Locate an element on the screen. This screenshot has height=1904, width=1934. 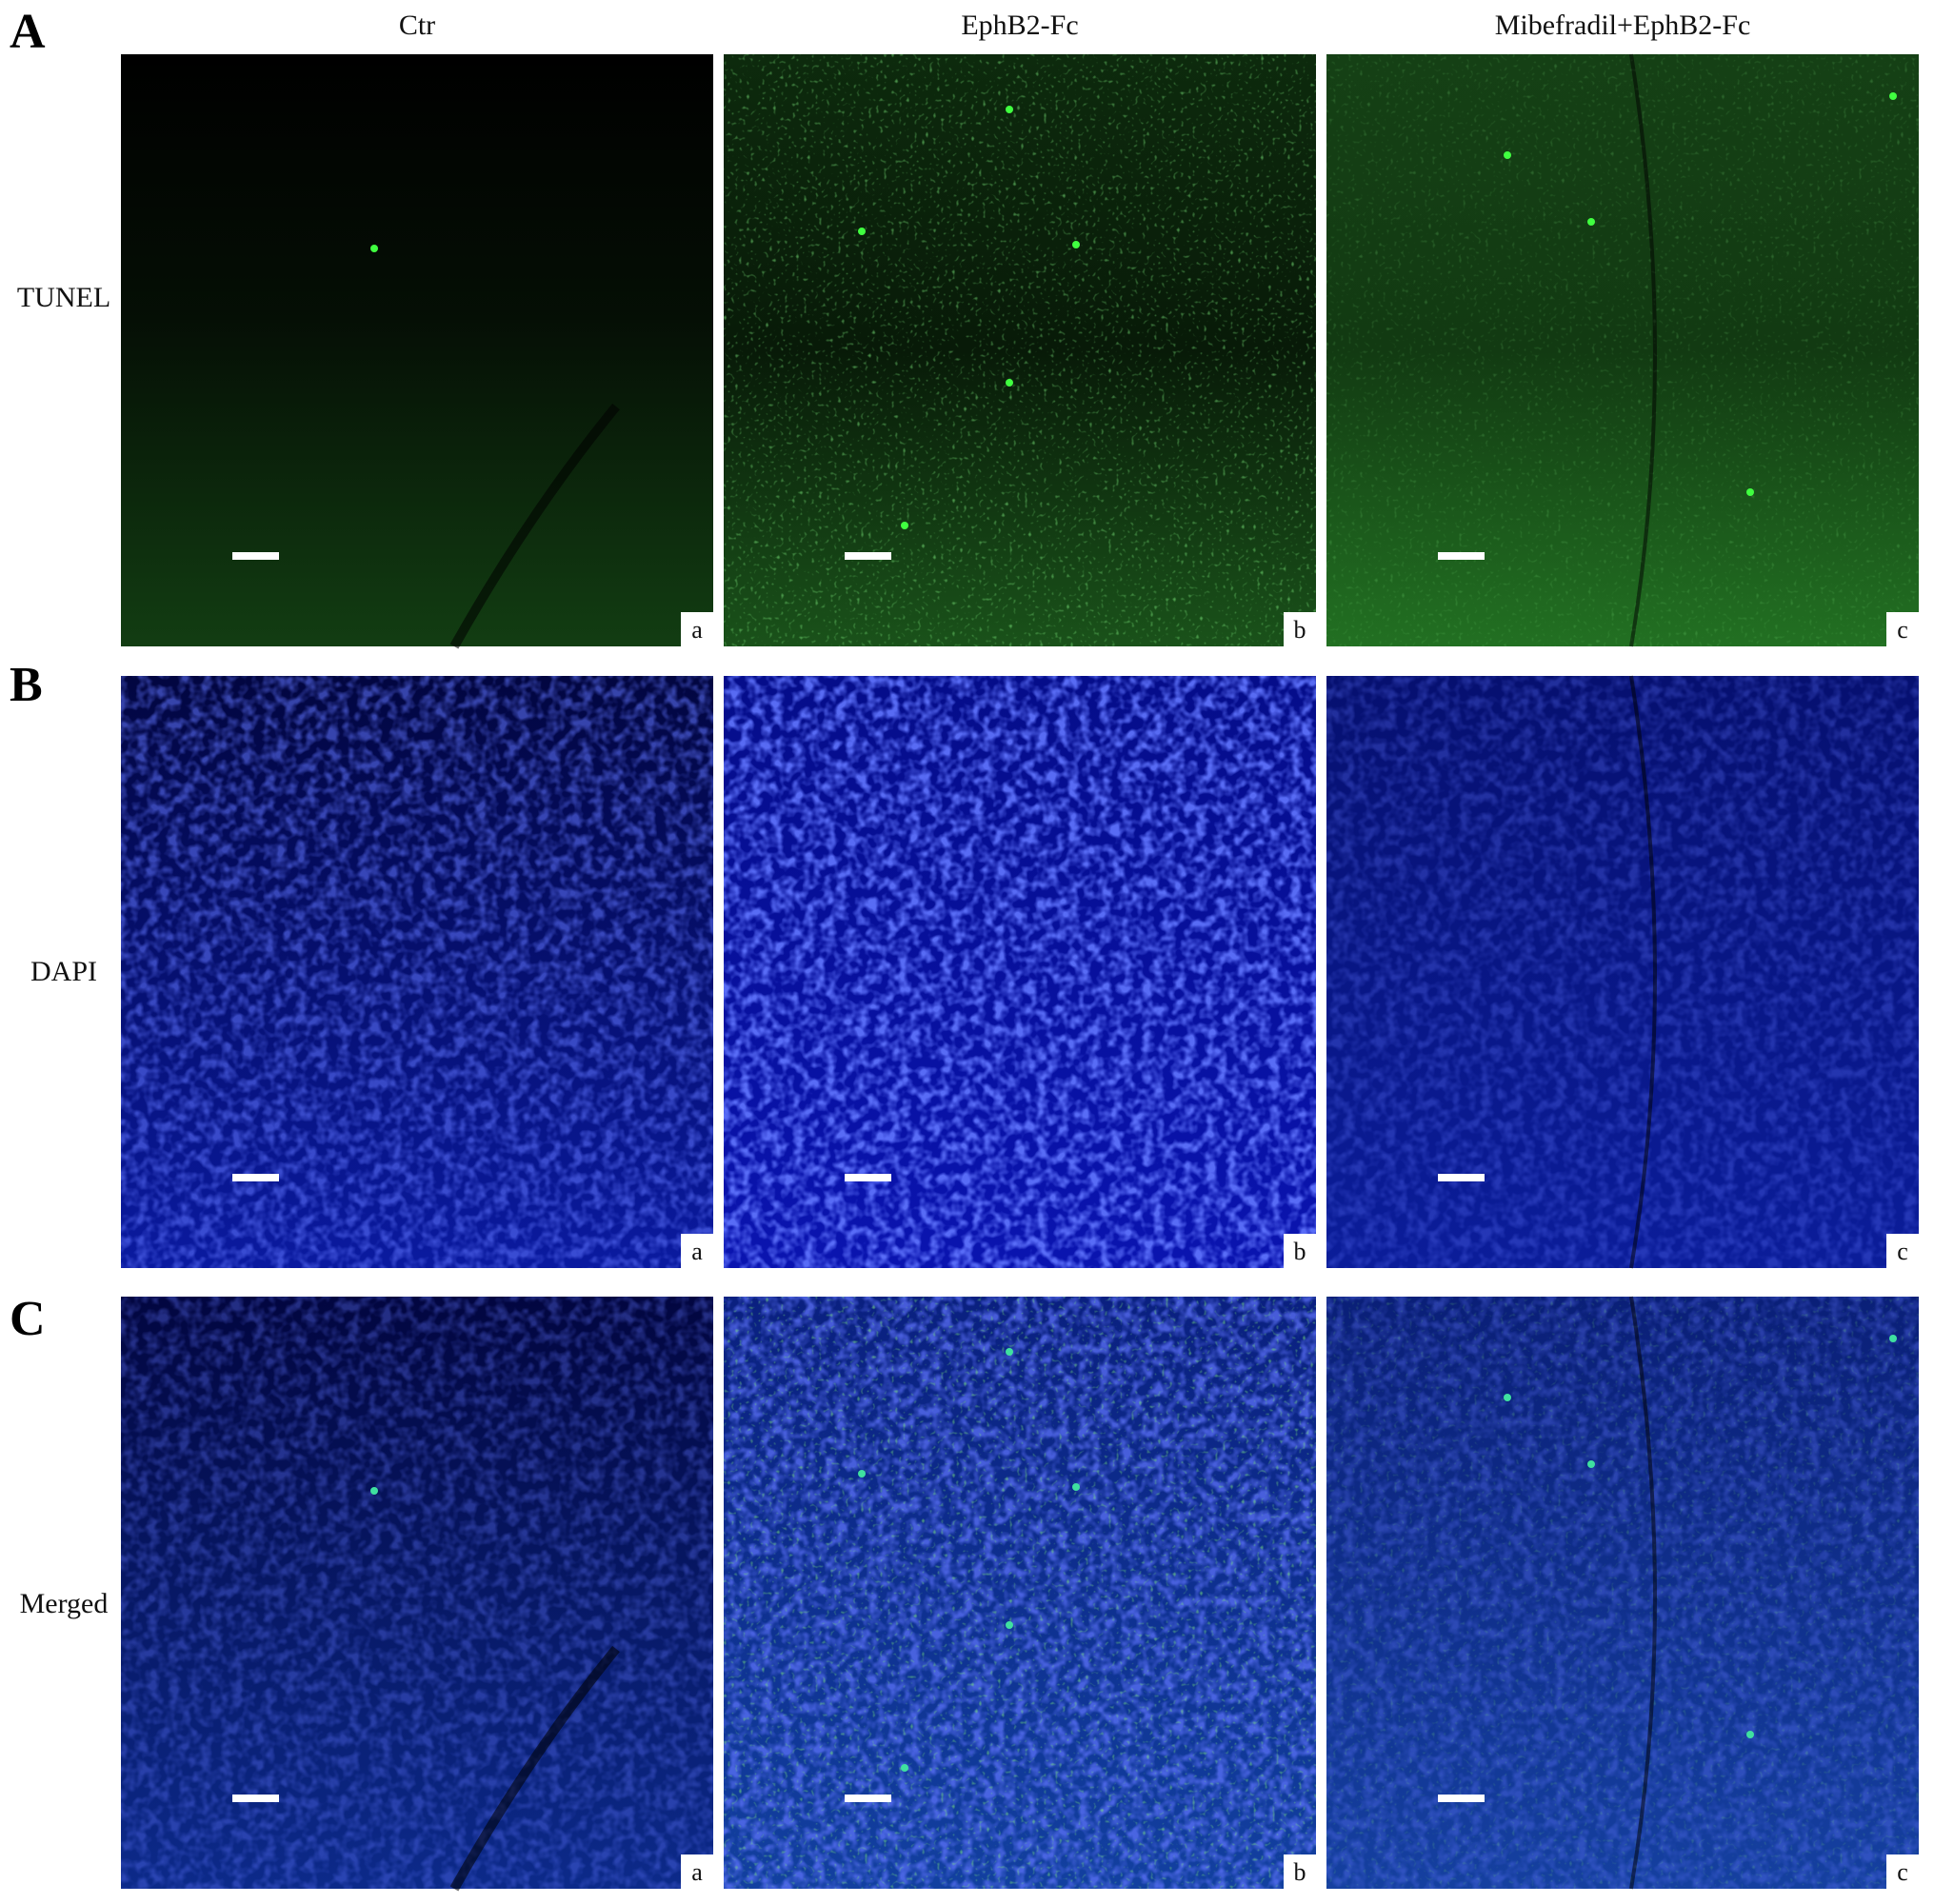
column-title: Mibefradil+EphB2-Fc is located at coordinates (1623, 25).